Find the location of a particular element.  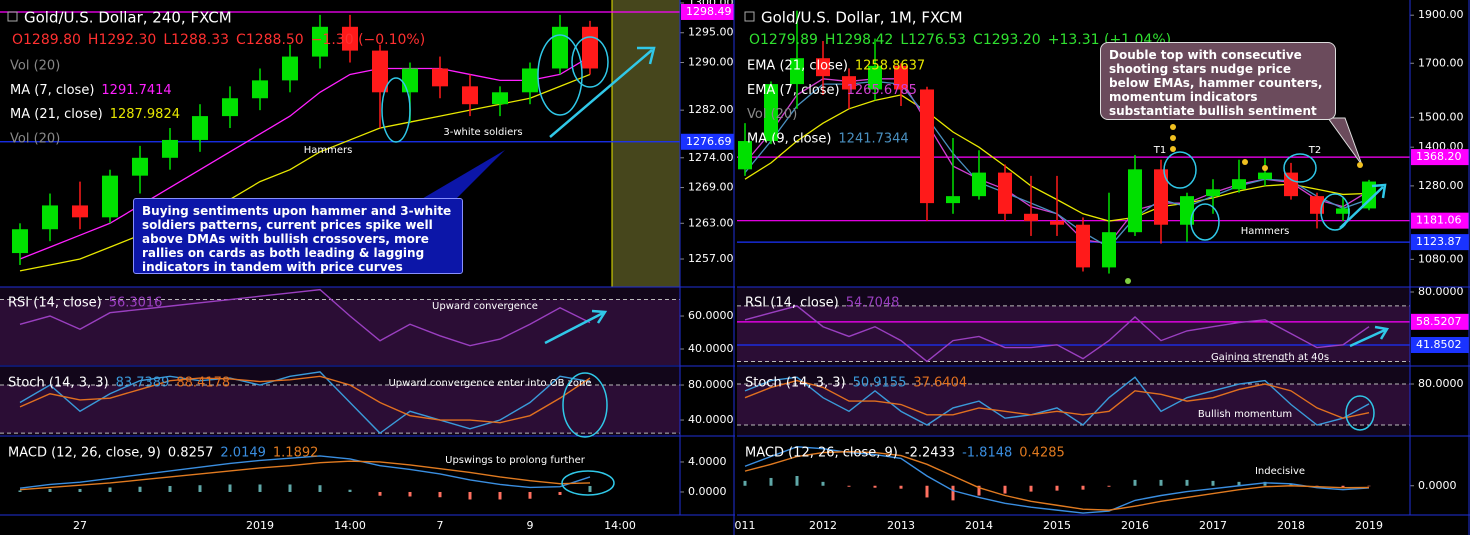

price-label: 1298.49 is located at coordinates (709, 11).